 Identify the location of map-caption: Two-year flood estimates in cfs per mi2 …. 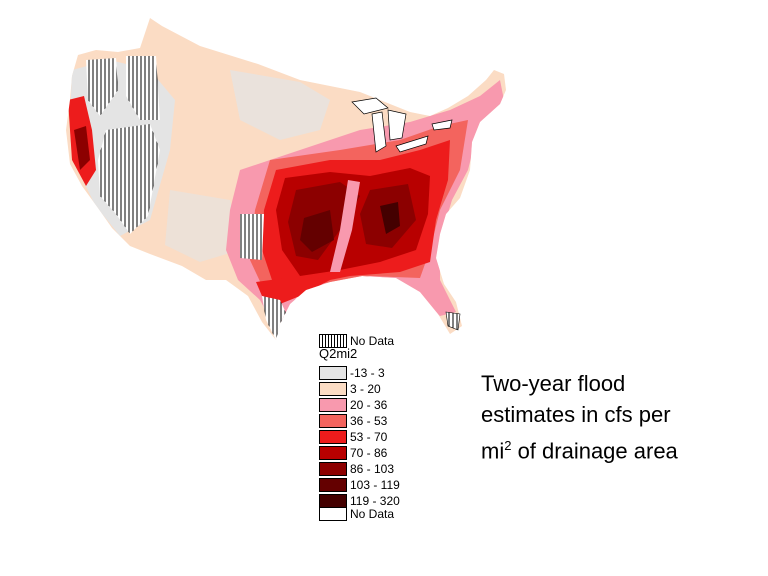
(616, 417).